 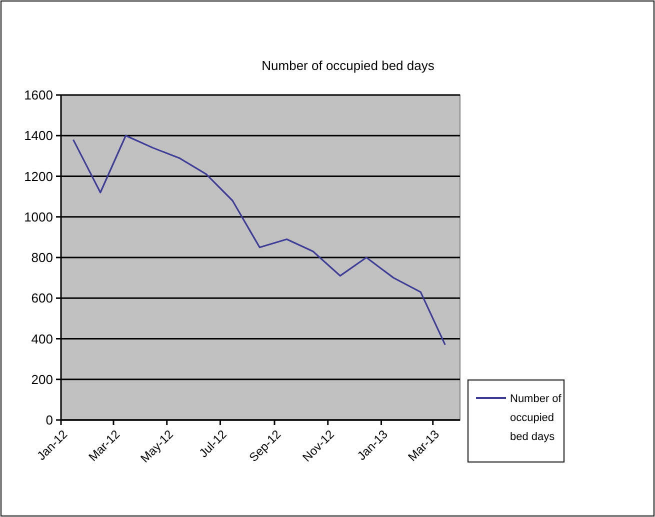 What do you see at coordinates (38, 136) in the screenshot?
I see `y-tick-label: 1400` at bounding box center [38, 136].